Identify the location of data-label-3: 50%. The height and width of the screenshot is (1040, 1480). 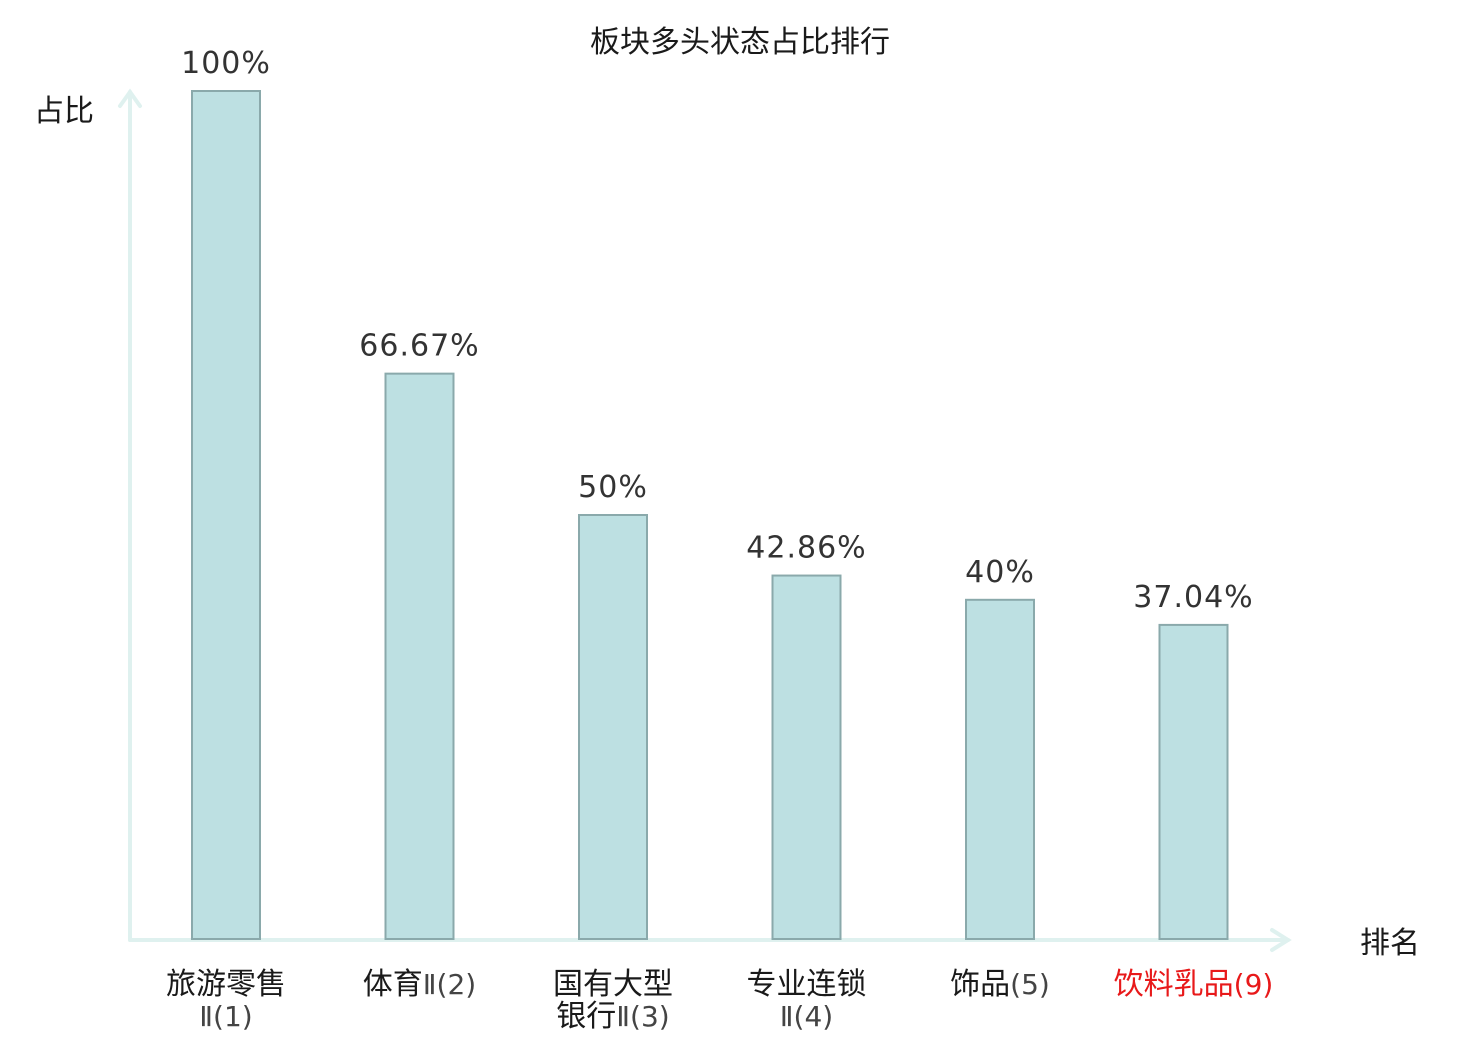
(613, 487).